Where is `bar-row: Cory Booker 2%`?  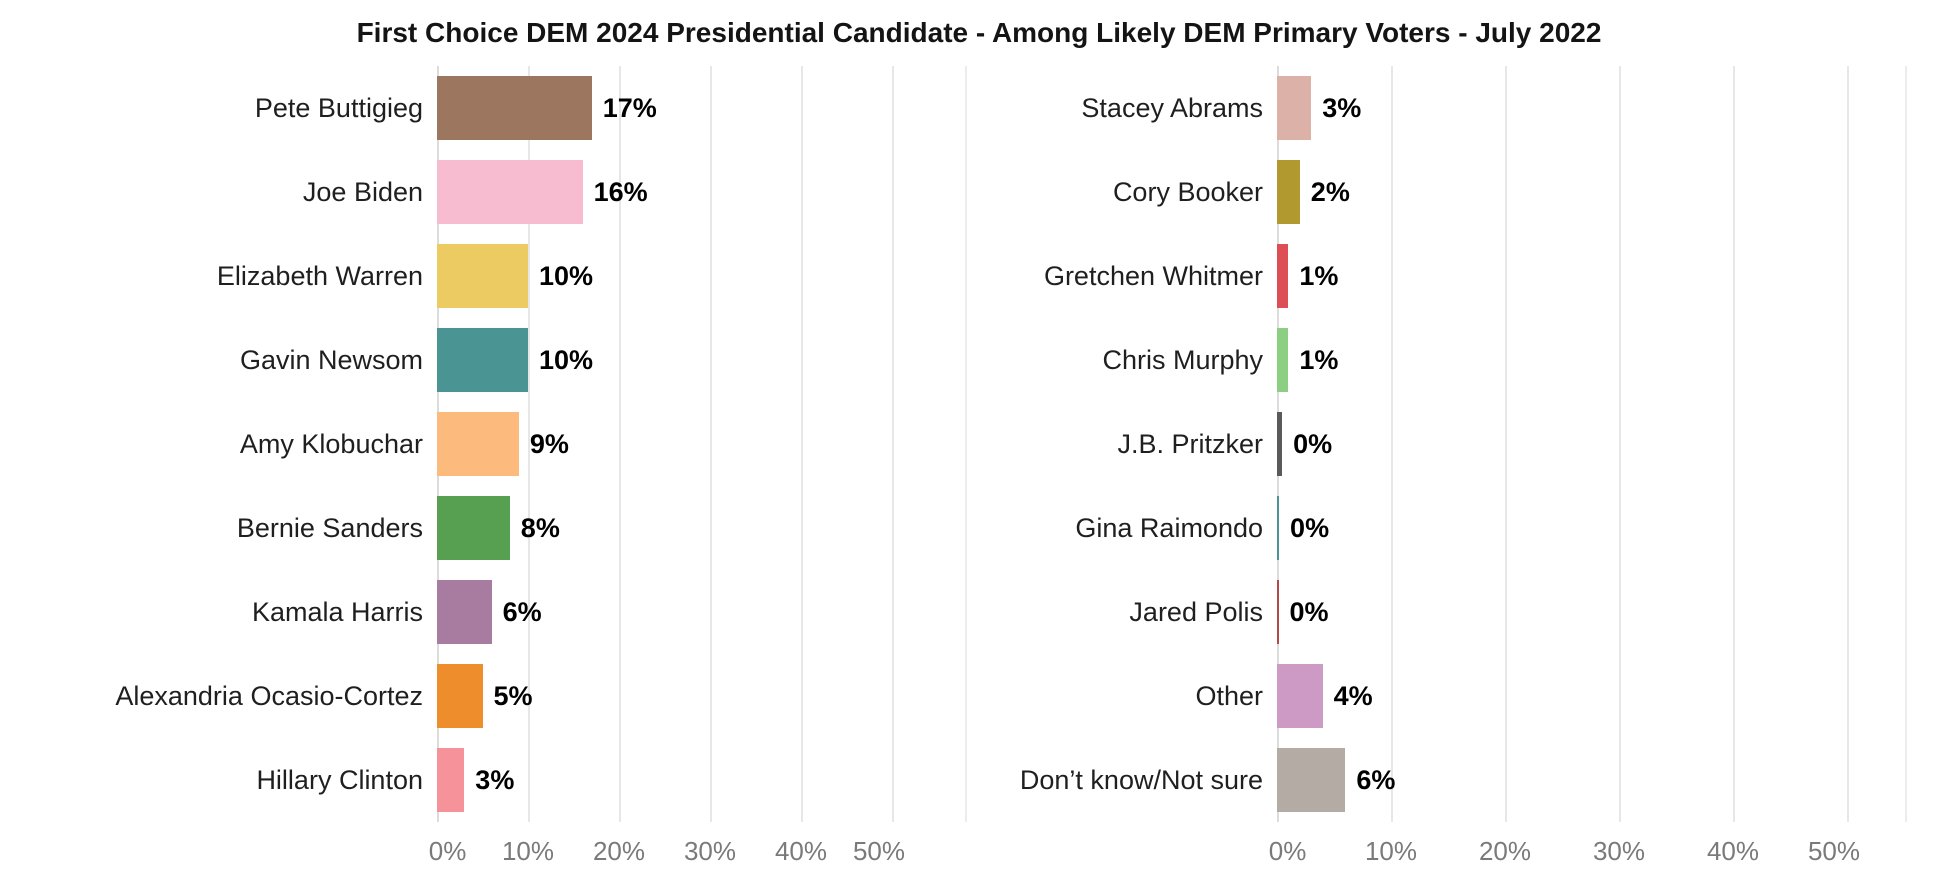 bar-row: Cory Booker 2% is located at coordinates (1437, 192).